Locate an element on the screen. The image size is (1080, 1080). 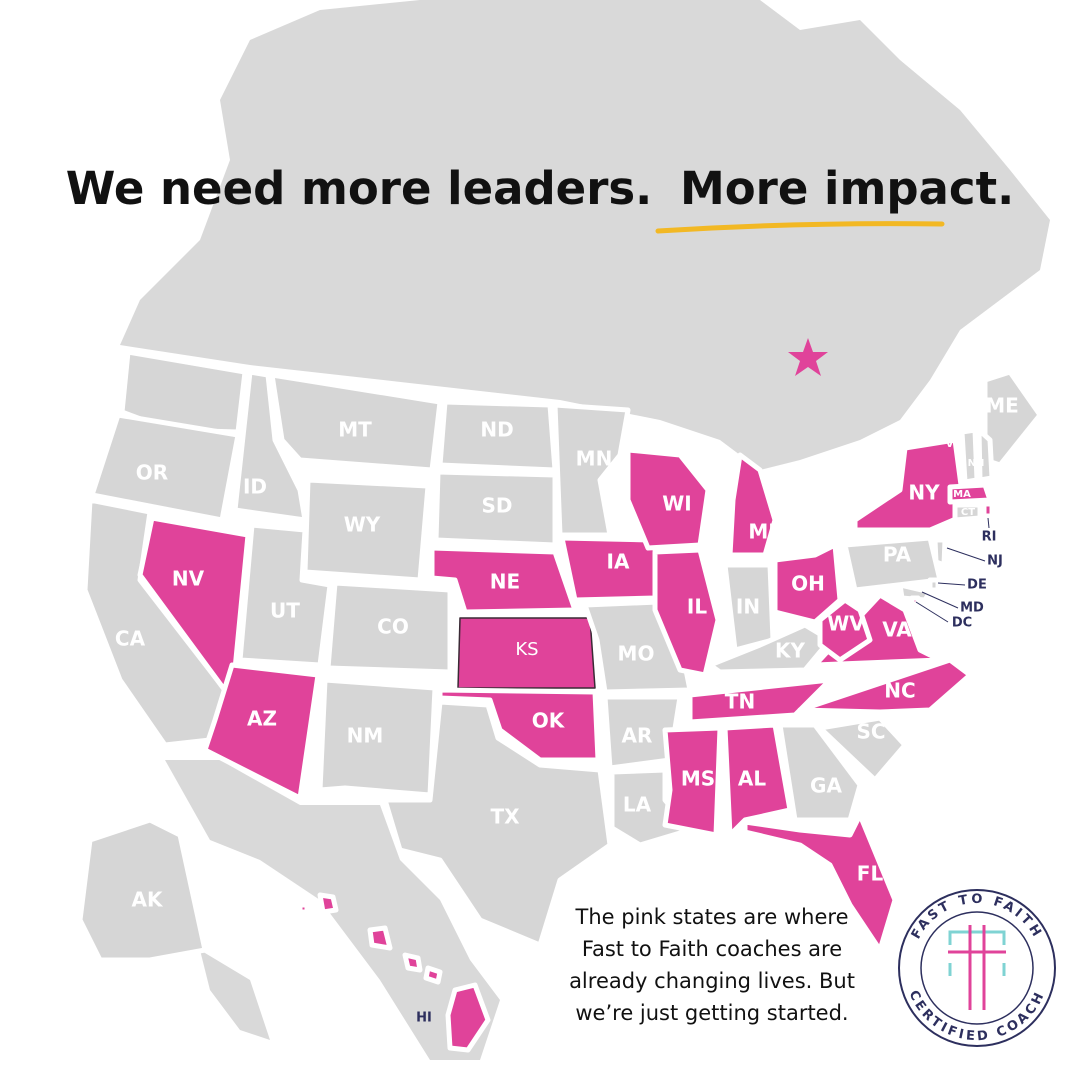
state-label: IA is located at coordinates (618, 562).